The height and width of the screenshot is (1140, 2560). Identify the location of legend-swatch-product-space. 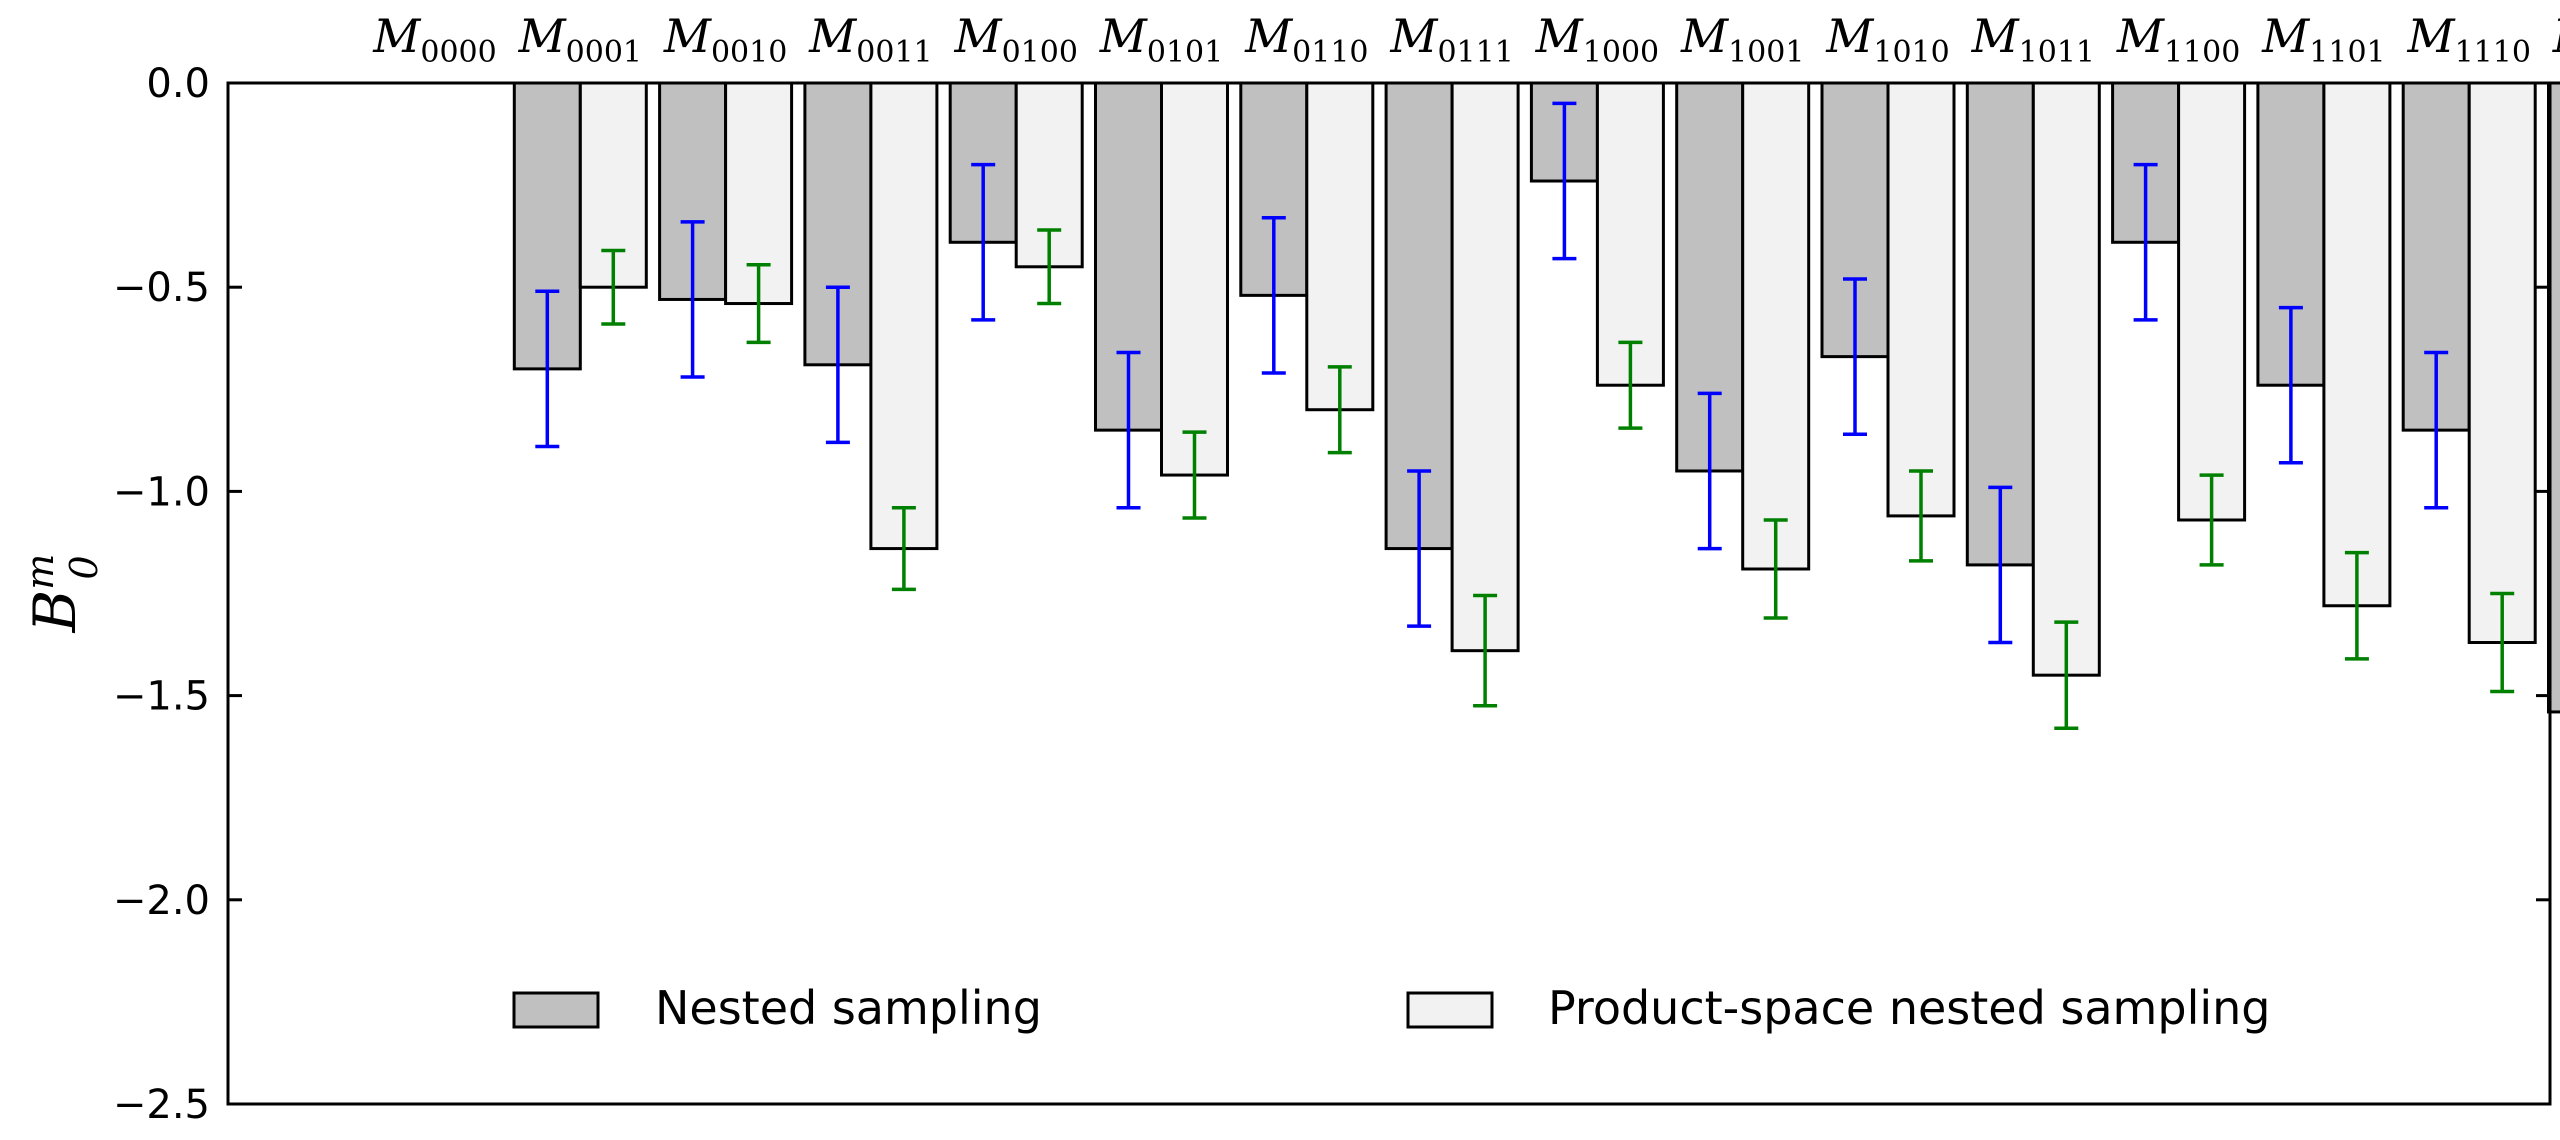
(1450, 1010).